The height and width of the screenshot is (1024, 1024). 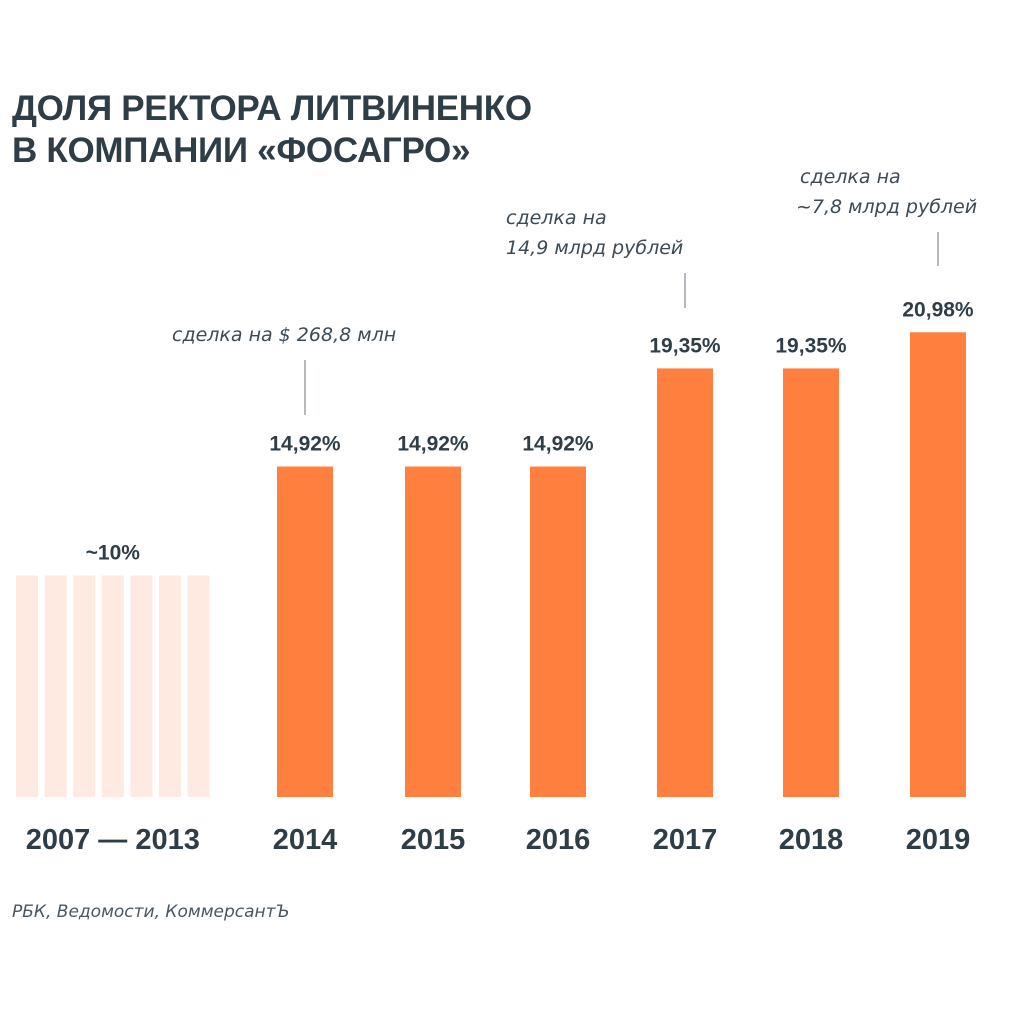 I want to click on value-label: 20,98%, so click(x=938, y=309).